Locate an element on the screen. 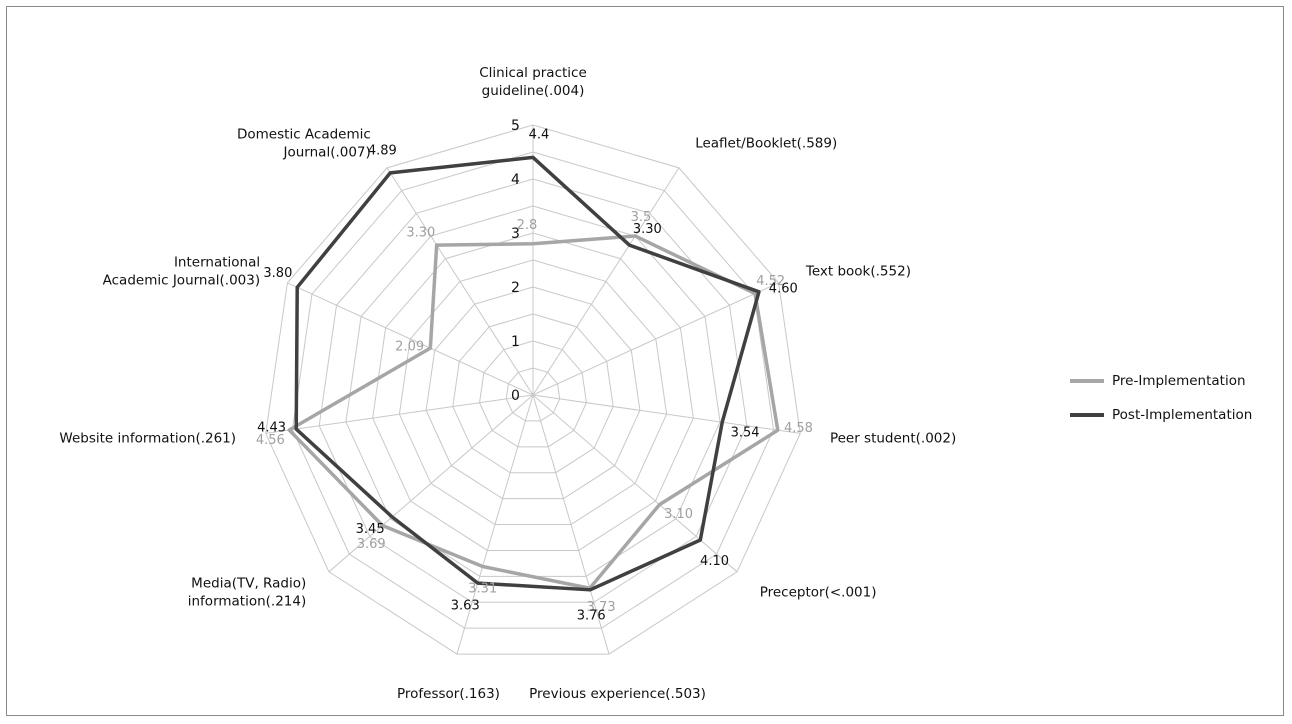 The height and width of the screenshot is (724, 1292). axis-label: International is located at coordinates (217, 262).